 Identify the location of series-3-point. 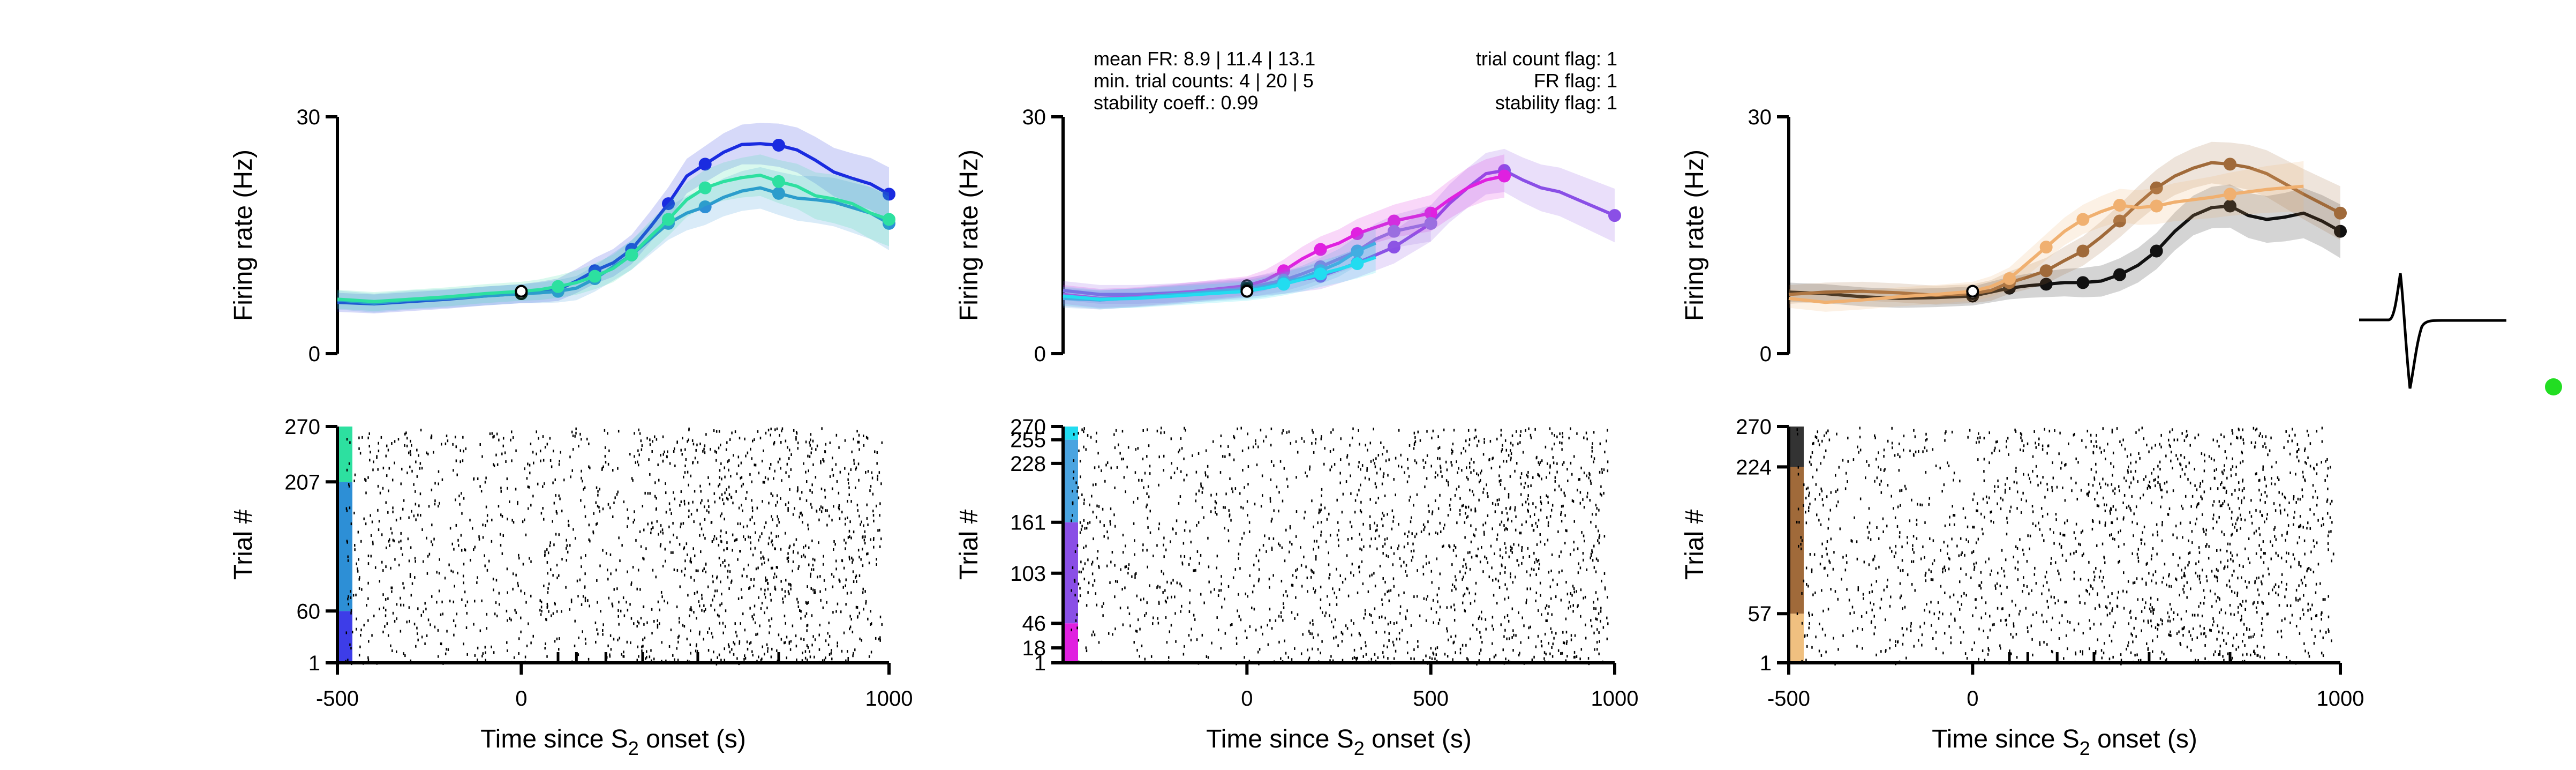
(2046, 247).